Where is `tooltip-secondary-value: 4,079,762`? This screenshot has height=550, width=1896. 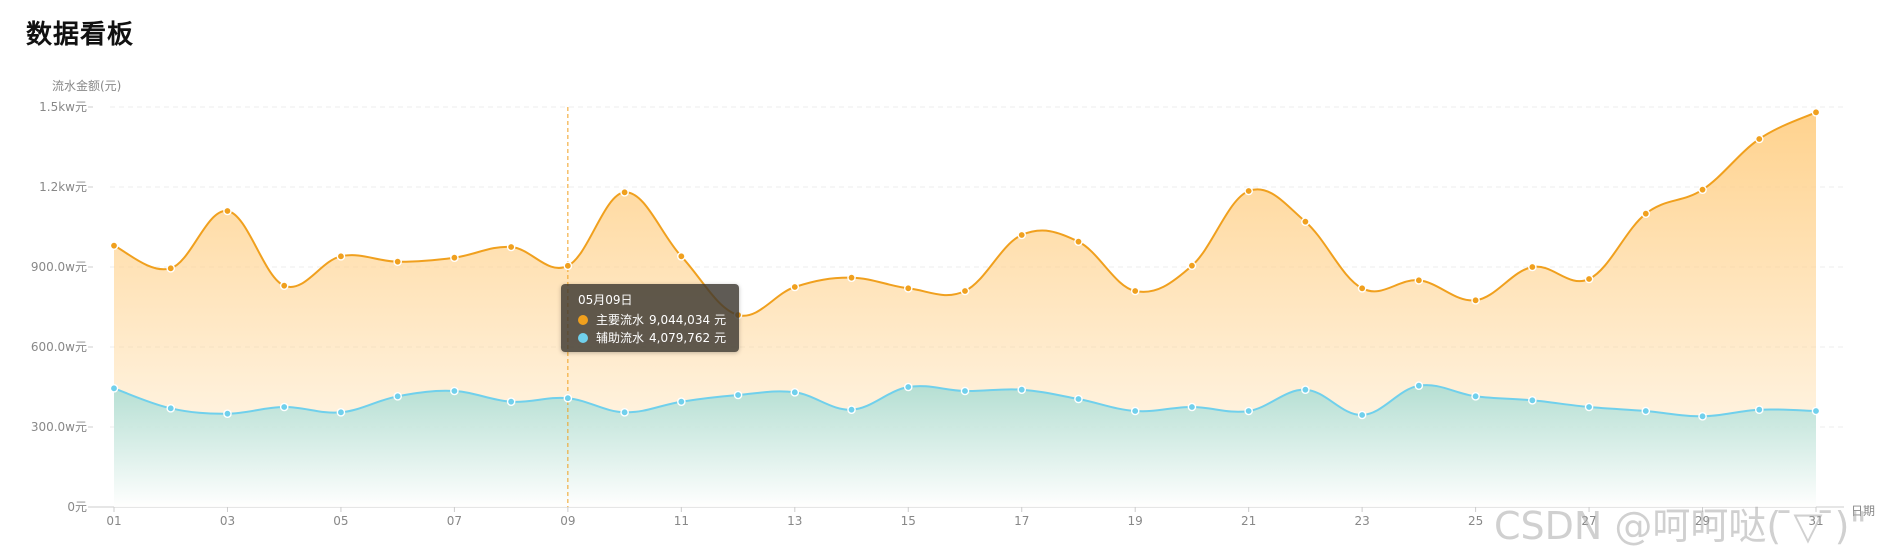
tooltip-secondary-value: 4,079,762 is located at coordinates (680, 338).